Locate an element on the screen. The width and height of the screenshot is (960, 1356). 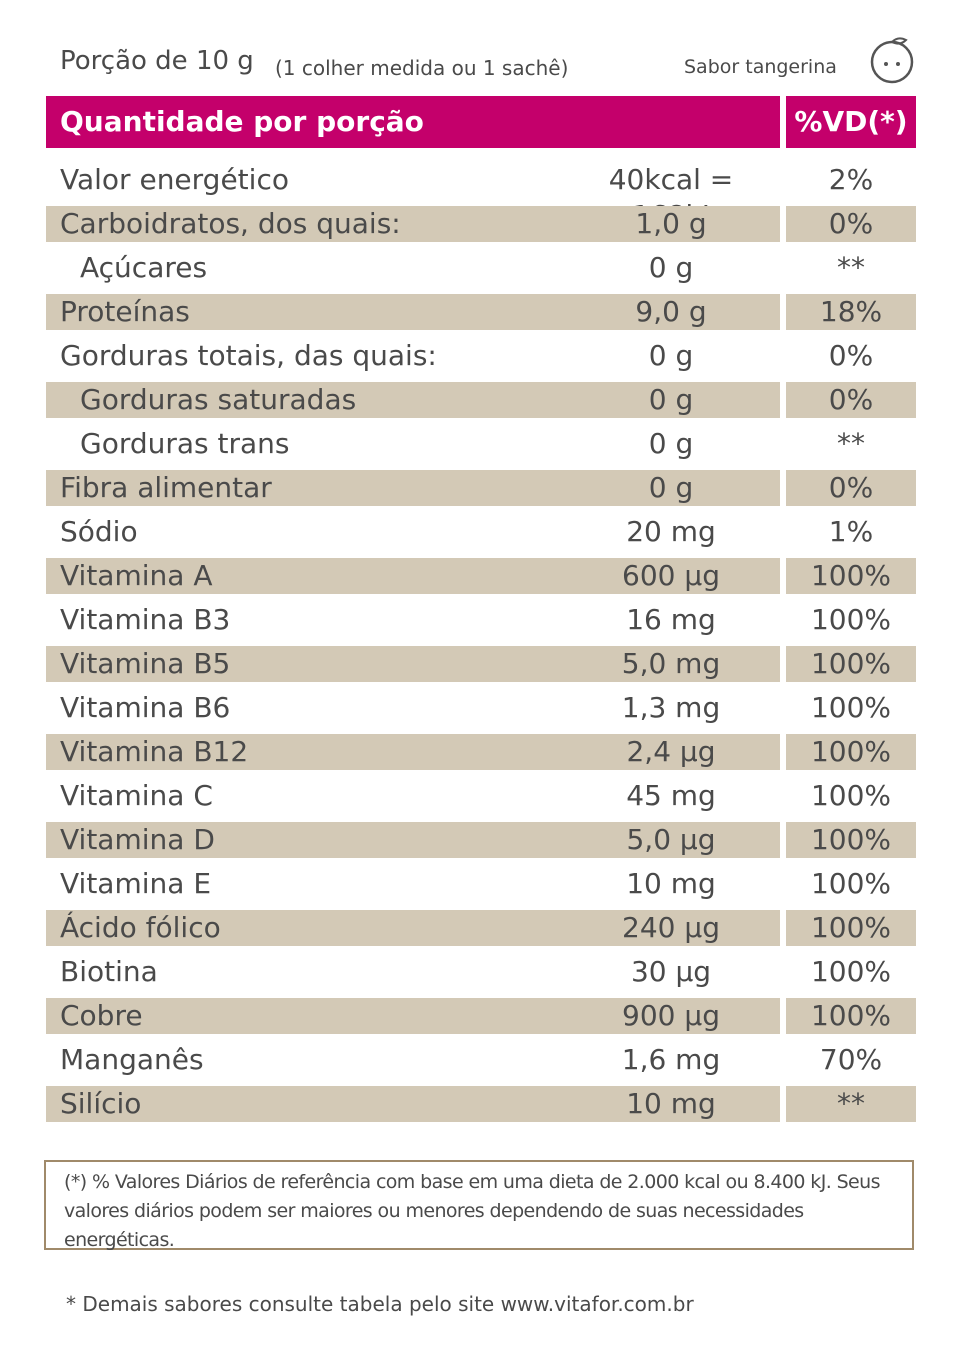
amount: 900 µg is located at coordinates (671, 1015).